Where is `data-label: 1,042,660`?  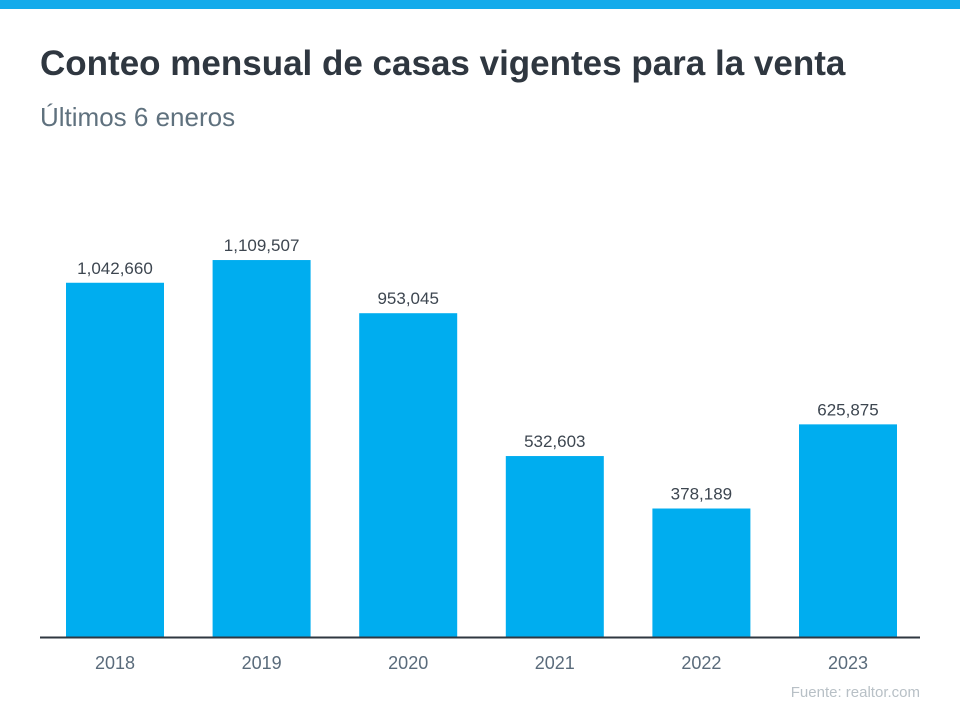 data-label: 1,042,660 is located at coordinates (115, 268).